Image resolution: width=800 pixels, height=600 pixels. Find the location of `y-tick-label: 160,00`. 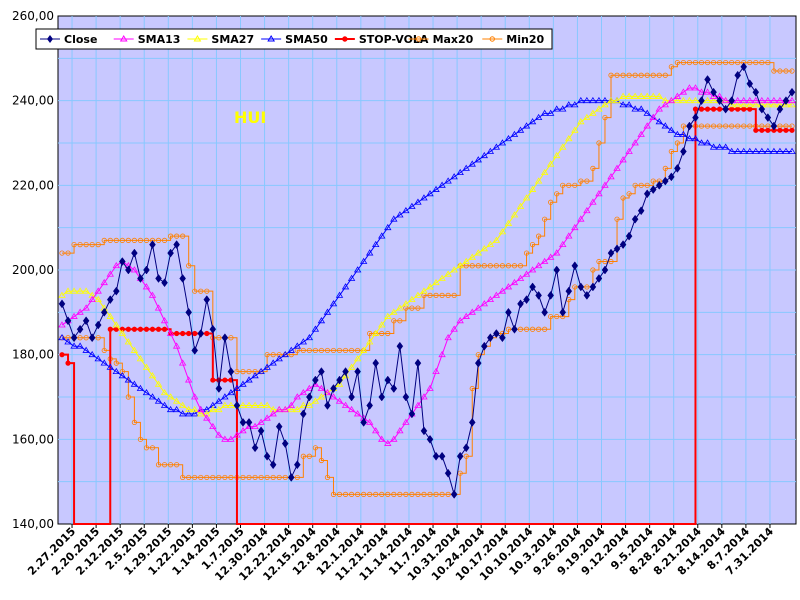

y-tick-label: 160,00 is located at coordinates (33, 439).